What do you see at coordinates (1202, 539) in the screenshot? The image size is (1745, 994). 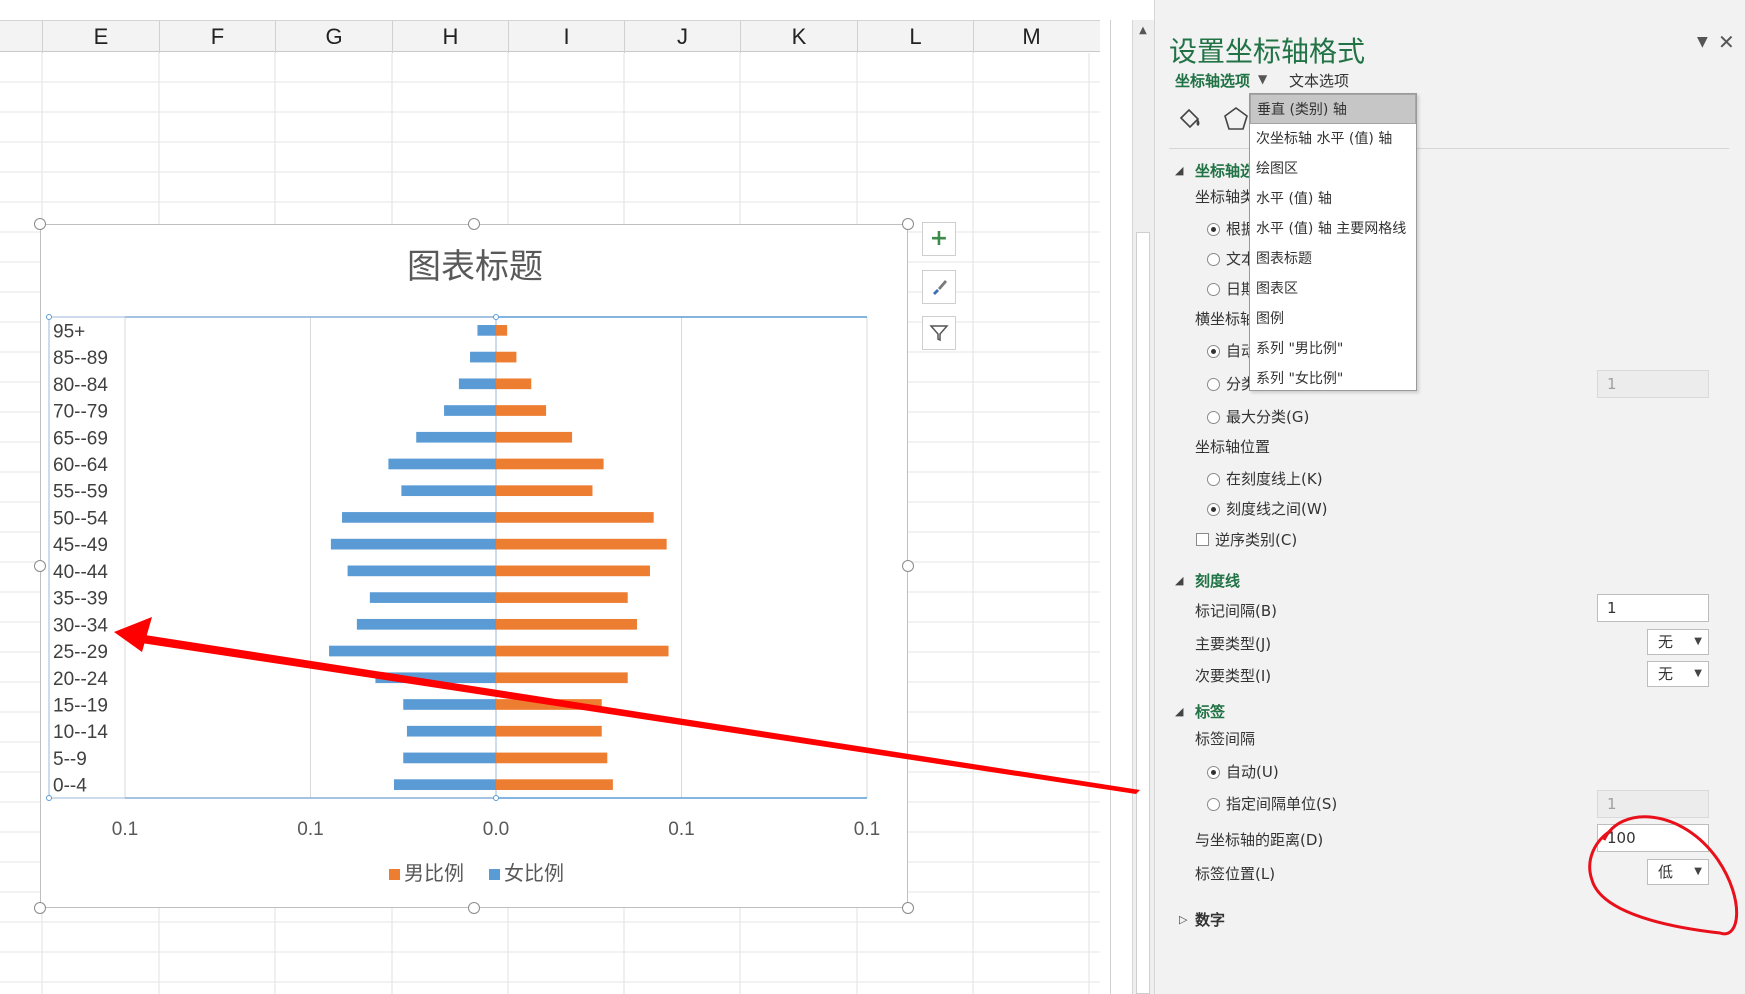 I see `reverse-categories-checkbox` at bounding box center [1202, 539].